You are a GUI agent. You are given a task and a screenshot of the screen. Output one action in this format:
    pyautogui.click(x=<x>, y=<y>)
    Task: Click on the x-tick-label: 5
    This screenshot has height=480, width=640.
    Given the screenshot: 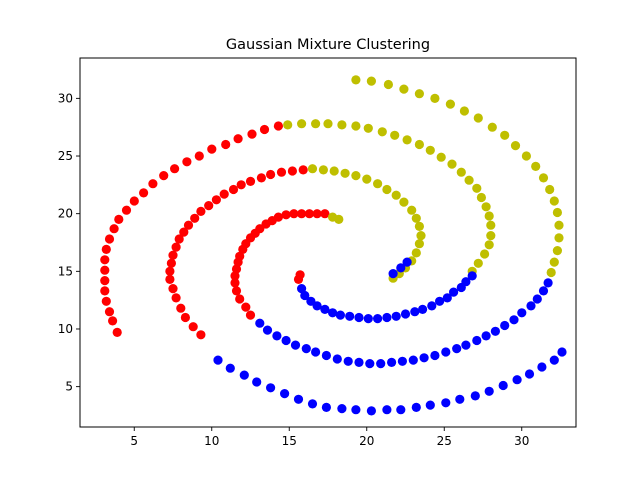 What is the action you would take?
    pyautogui.click(x=134, y=441)
    